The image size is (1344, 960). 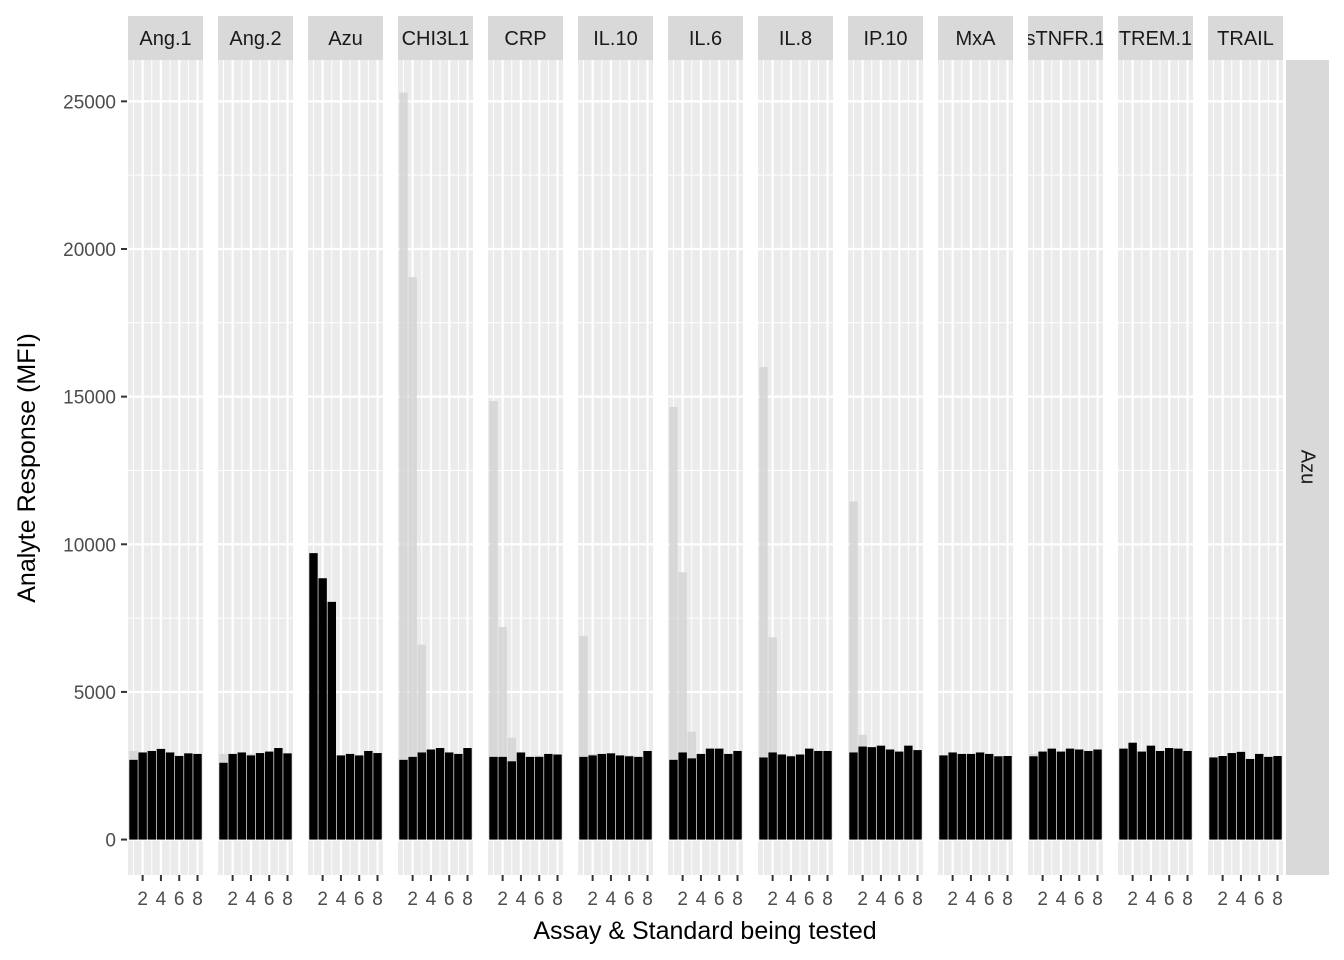 What do you see at coordinates (165, 463) in the screenshot?
I see `panel-ang-1: Ang.1 2 4 6 8` at bounding box center [165, 463].